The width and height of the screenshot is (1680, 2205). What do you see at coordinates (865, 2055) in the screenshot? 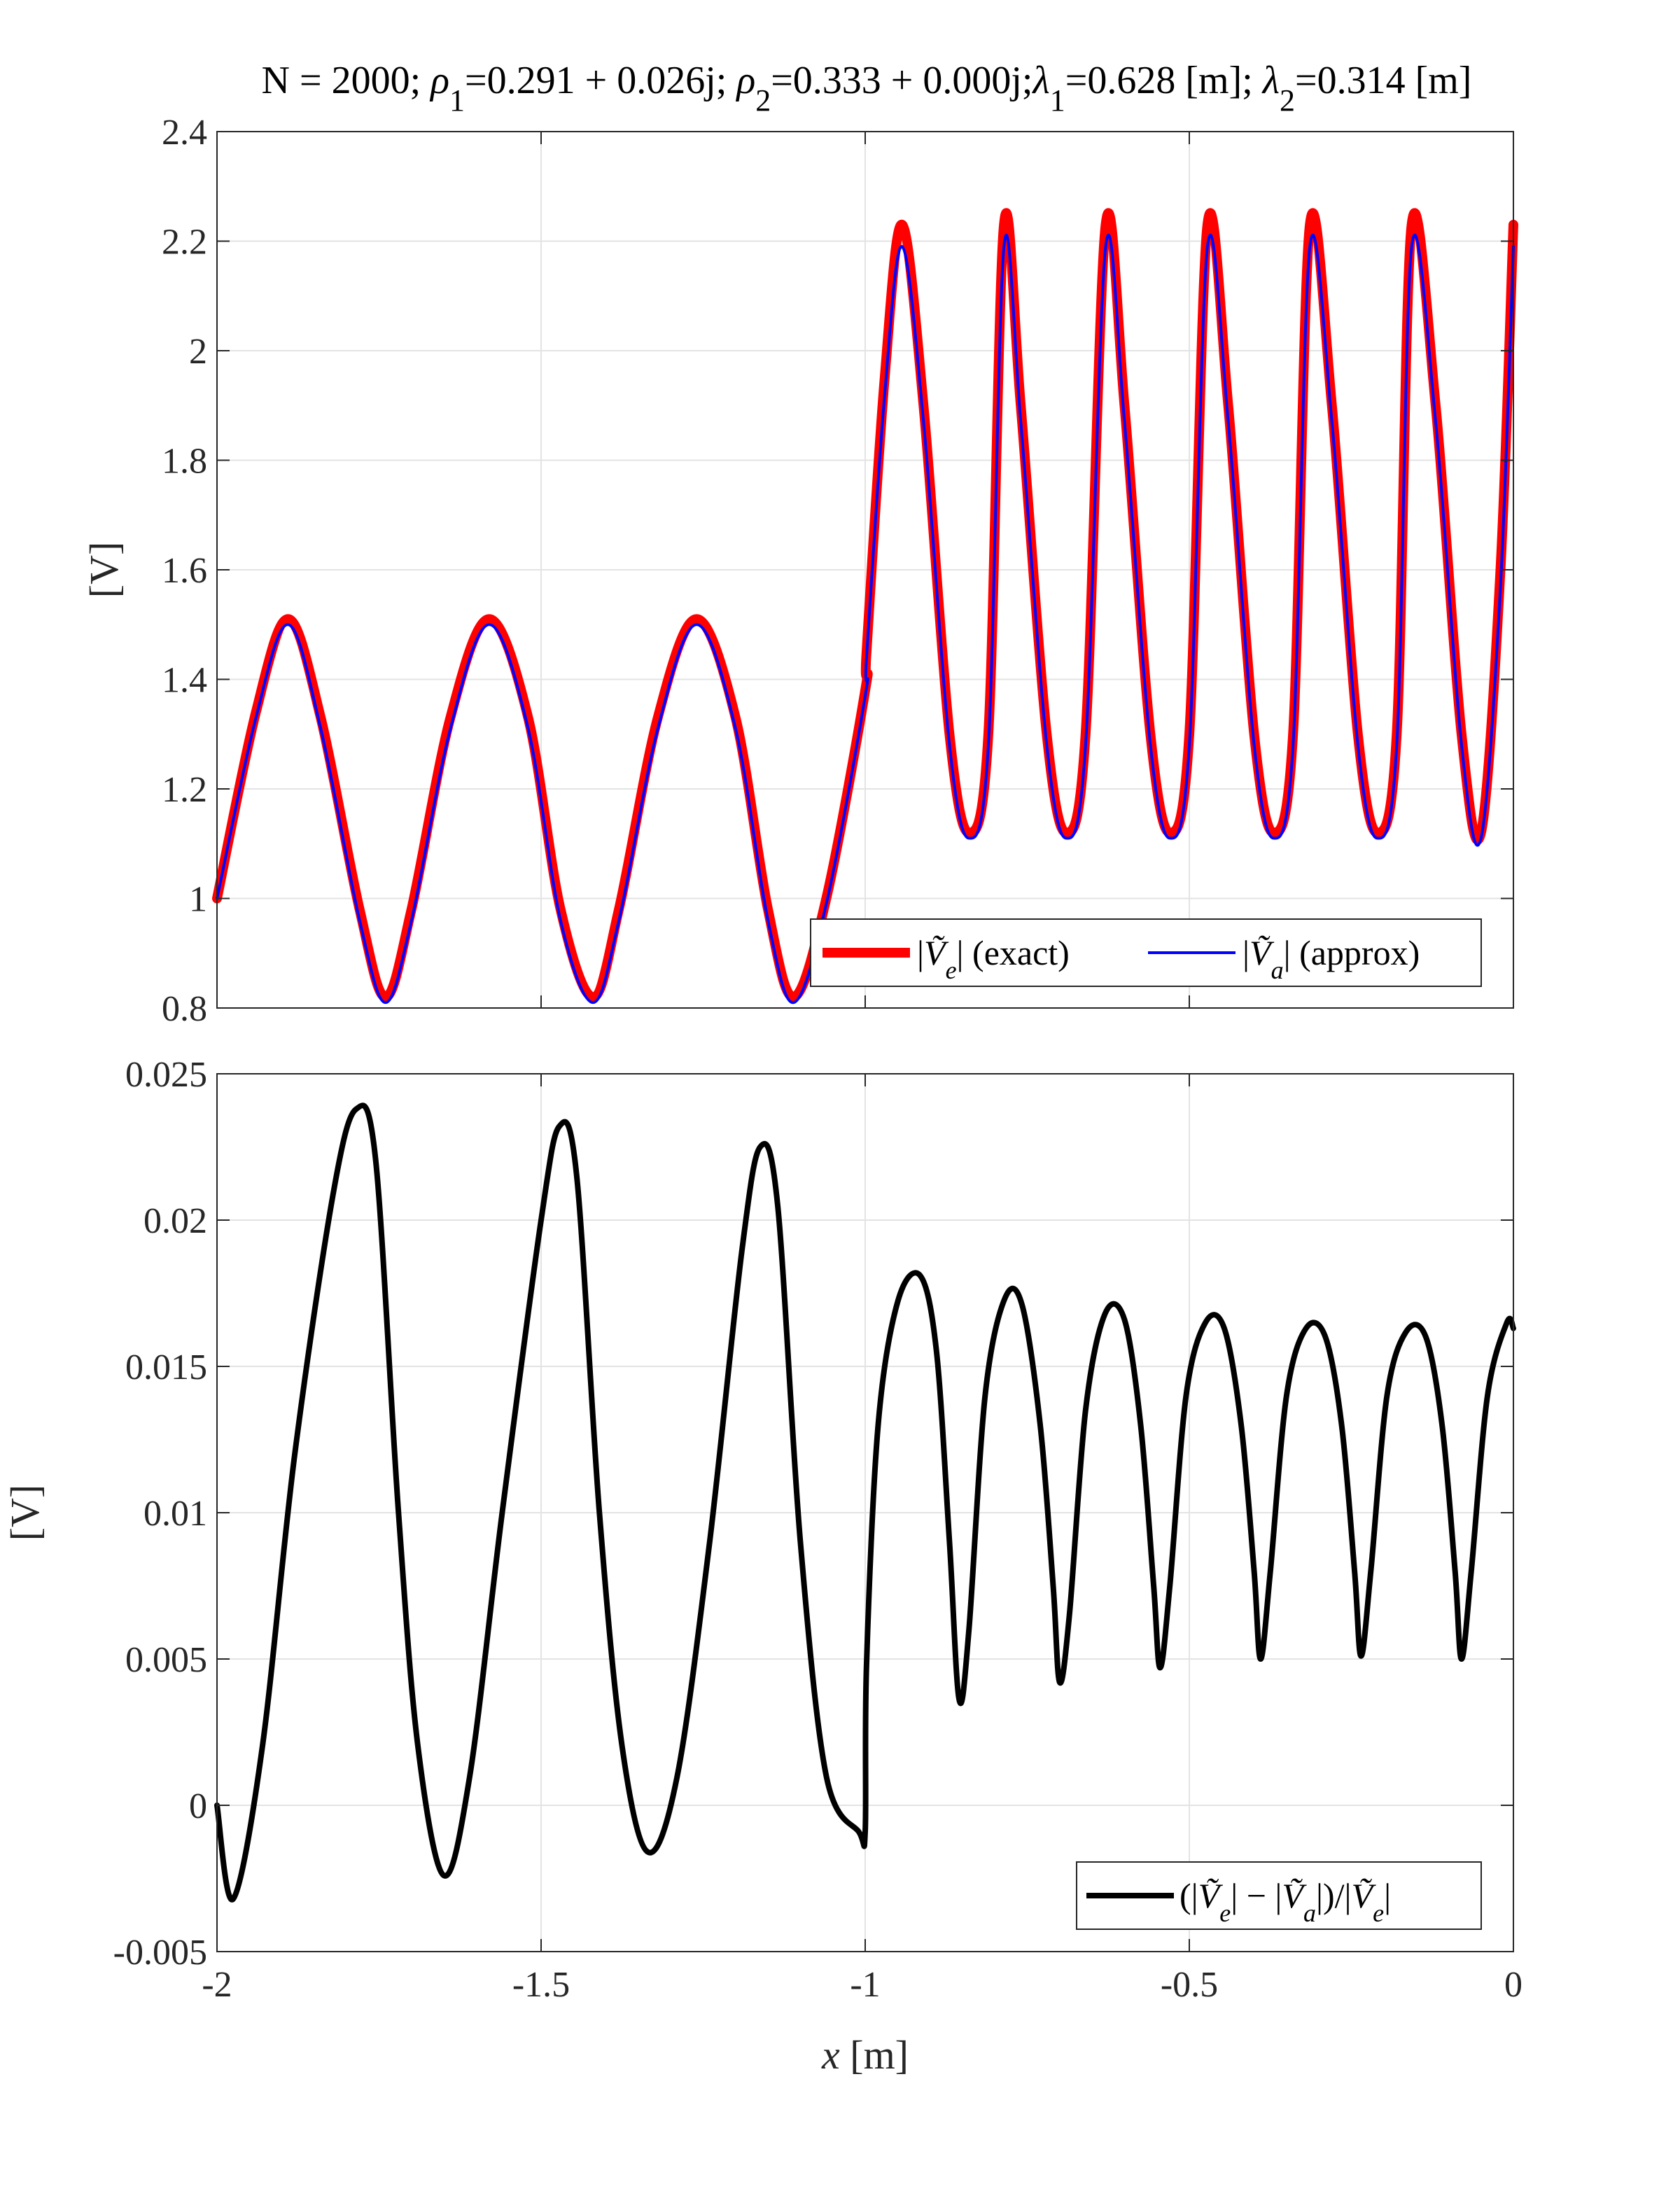
I see `bottom-x-axis-label: x [m]` at bounding box center [865, 2055].